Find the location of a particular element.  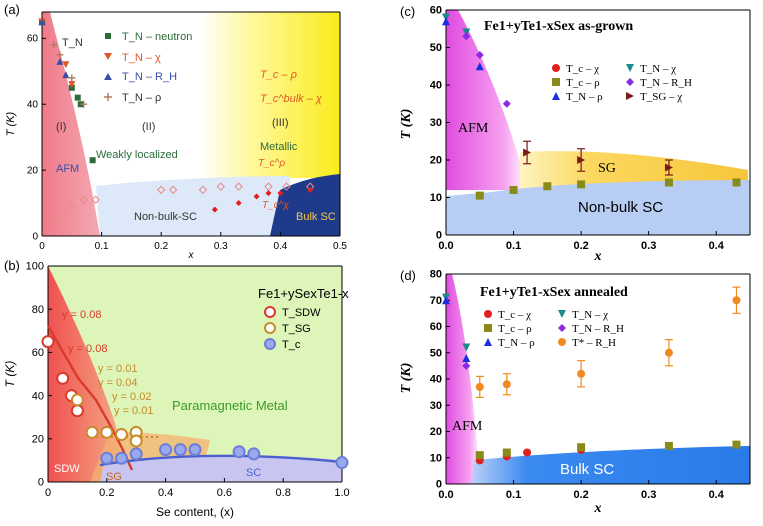

d-xlabel: x is located at coordinates (598, 508).